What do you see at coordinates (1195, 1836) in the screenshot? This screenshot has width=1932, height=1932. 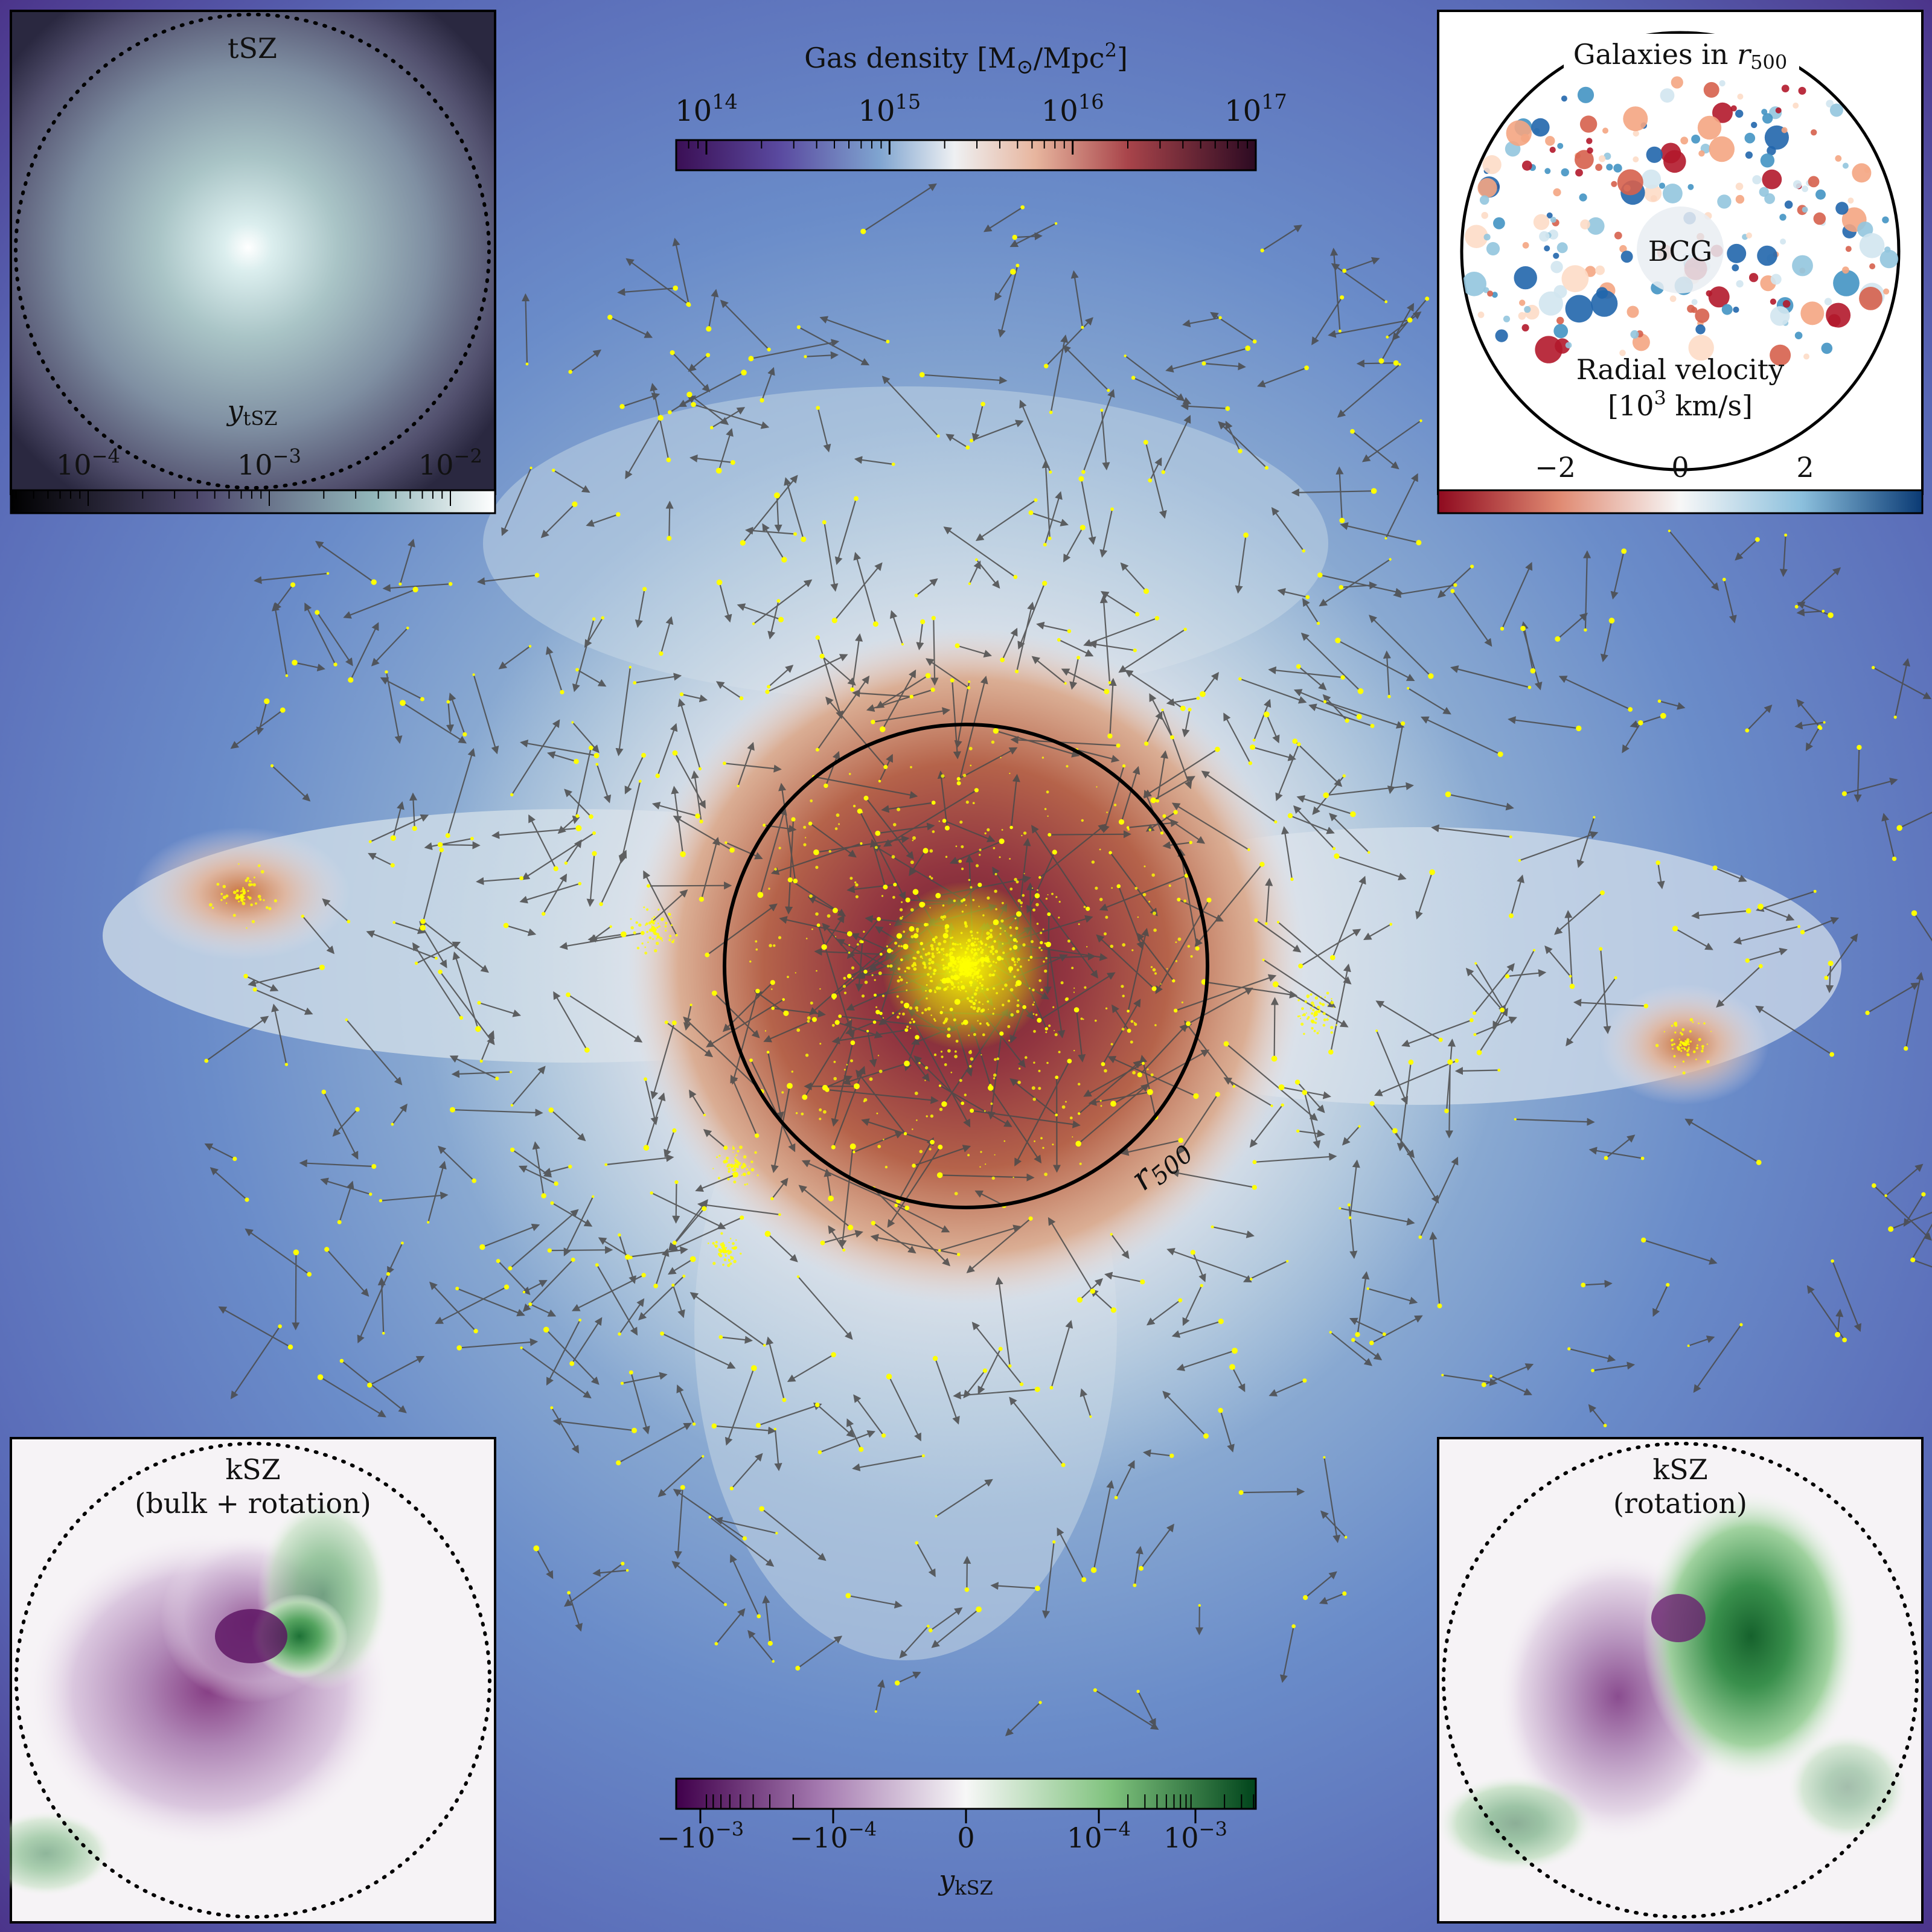 I see `ksz-tick-label: 10−3` at bounding box center [1195, 1836].